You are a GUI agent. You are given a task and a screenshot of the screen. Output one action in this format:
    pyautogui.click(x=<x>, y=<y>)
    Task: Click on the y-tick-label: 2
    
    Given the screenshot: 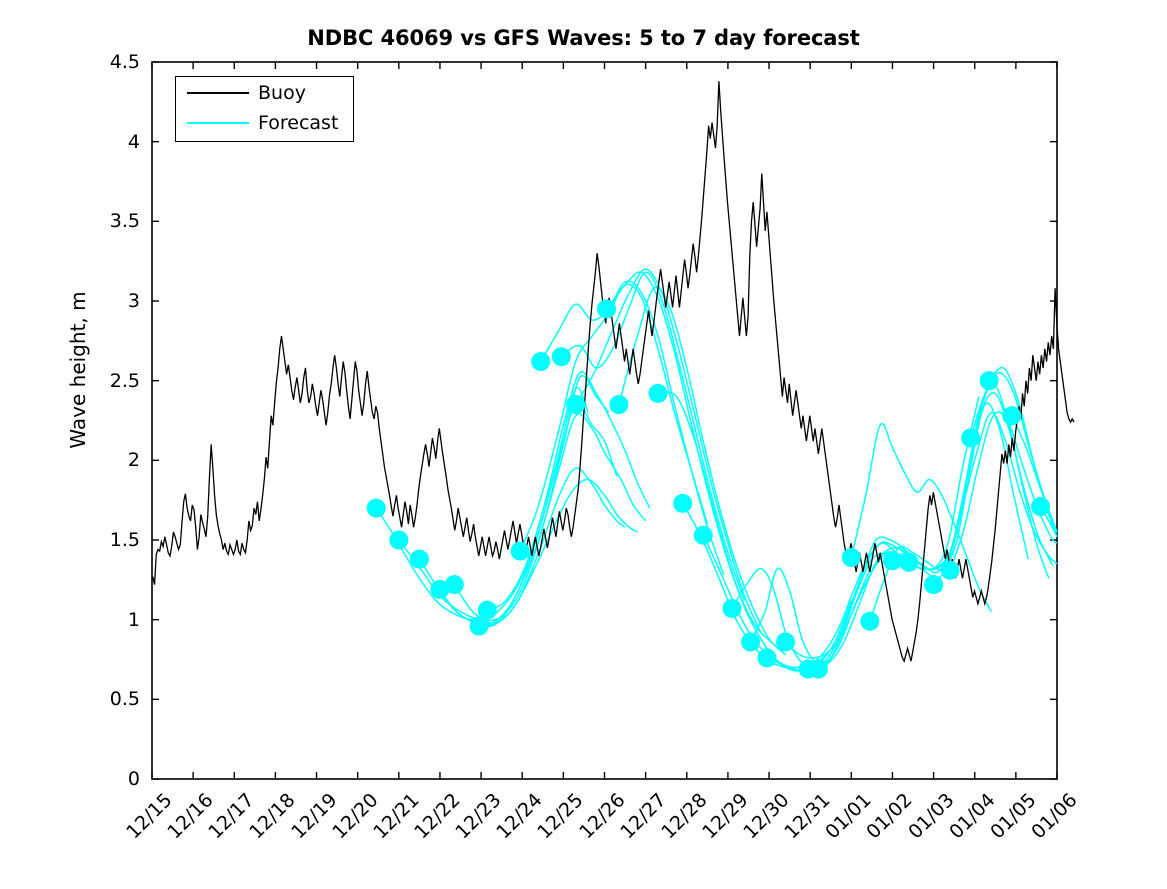 What is the action you would take?
    pyautogui.click(x=133, y=460)
    